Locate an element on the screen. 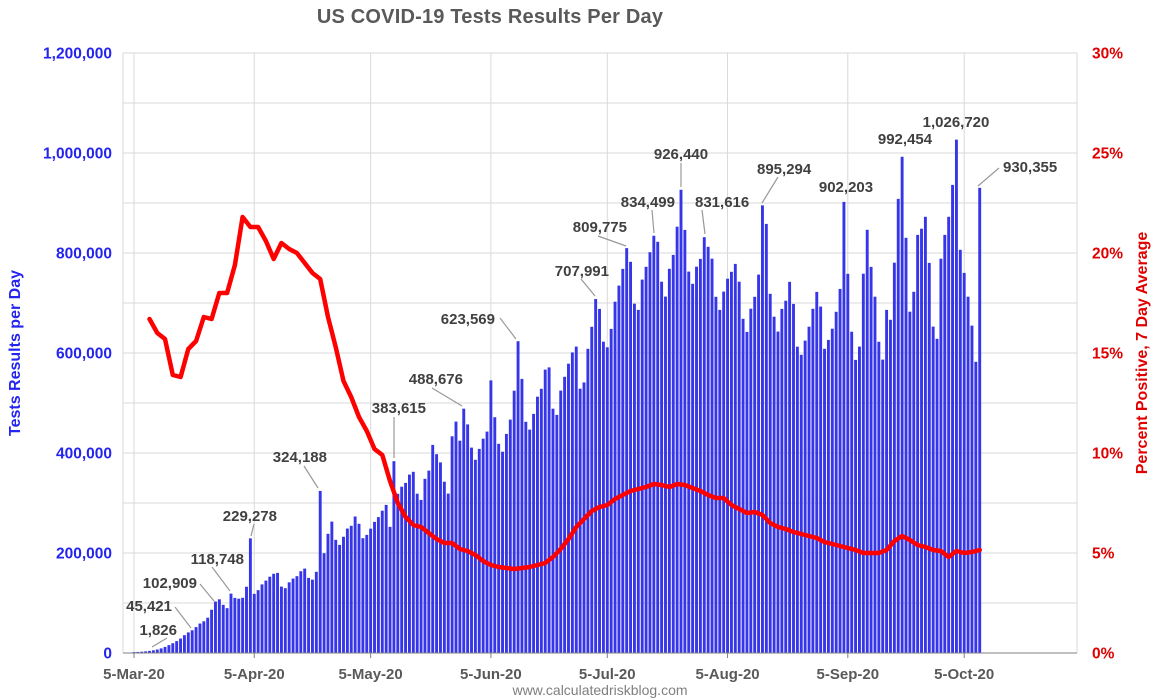 Image resolution: width=1161 pixels, height=698 pixels. right-axis-tick-label: 5% is located at coordinates (1103, 554).